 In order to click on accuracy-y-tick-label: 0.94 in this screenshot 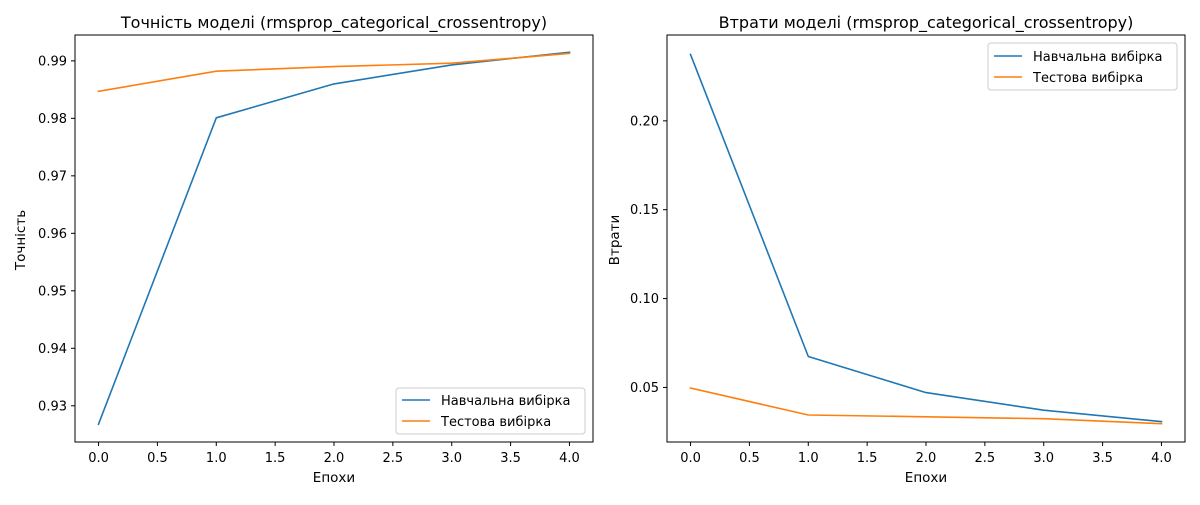, I will do `click(52, 349)`.